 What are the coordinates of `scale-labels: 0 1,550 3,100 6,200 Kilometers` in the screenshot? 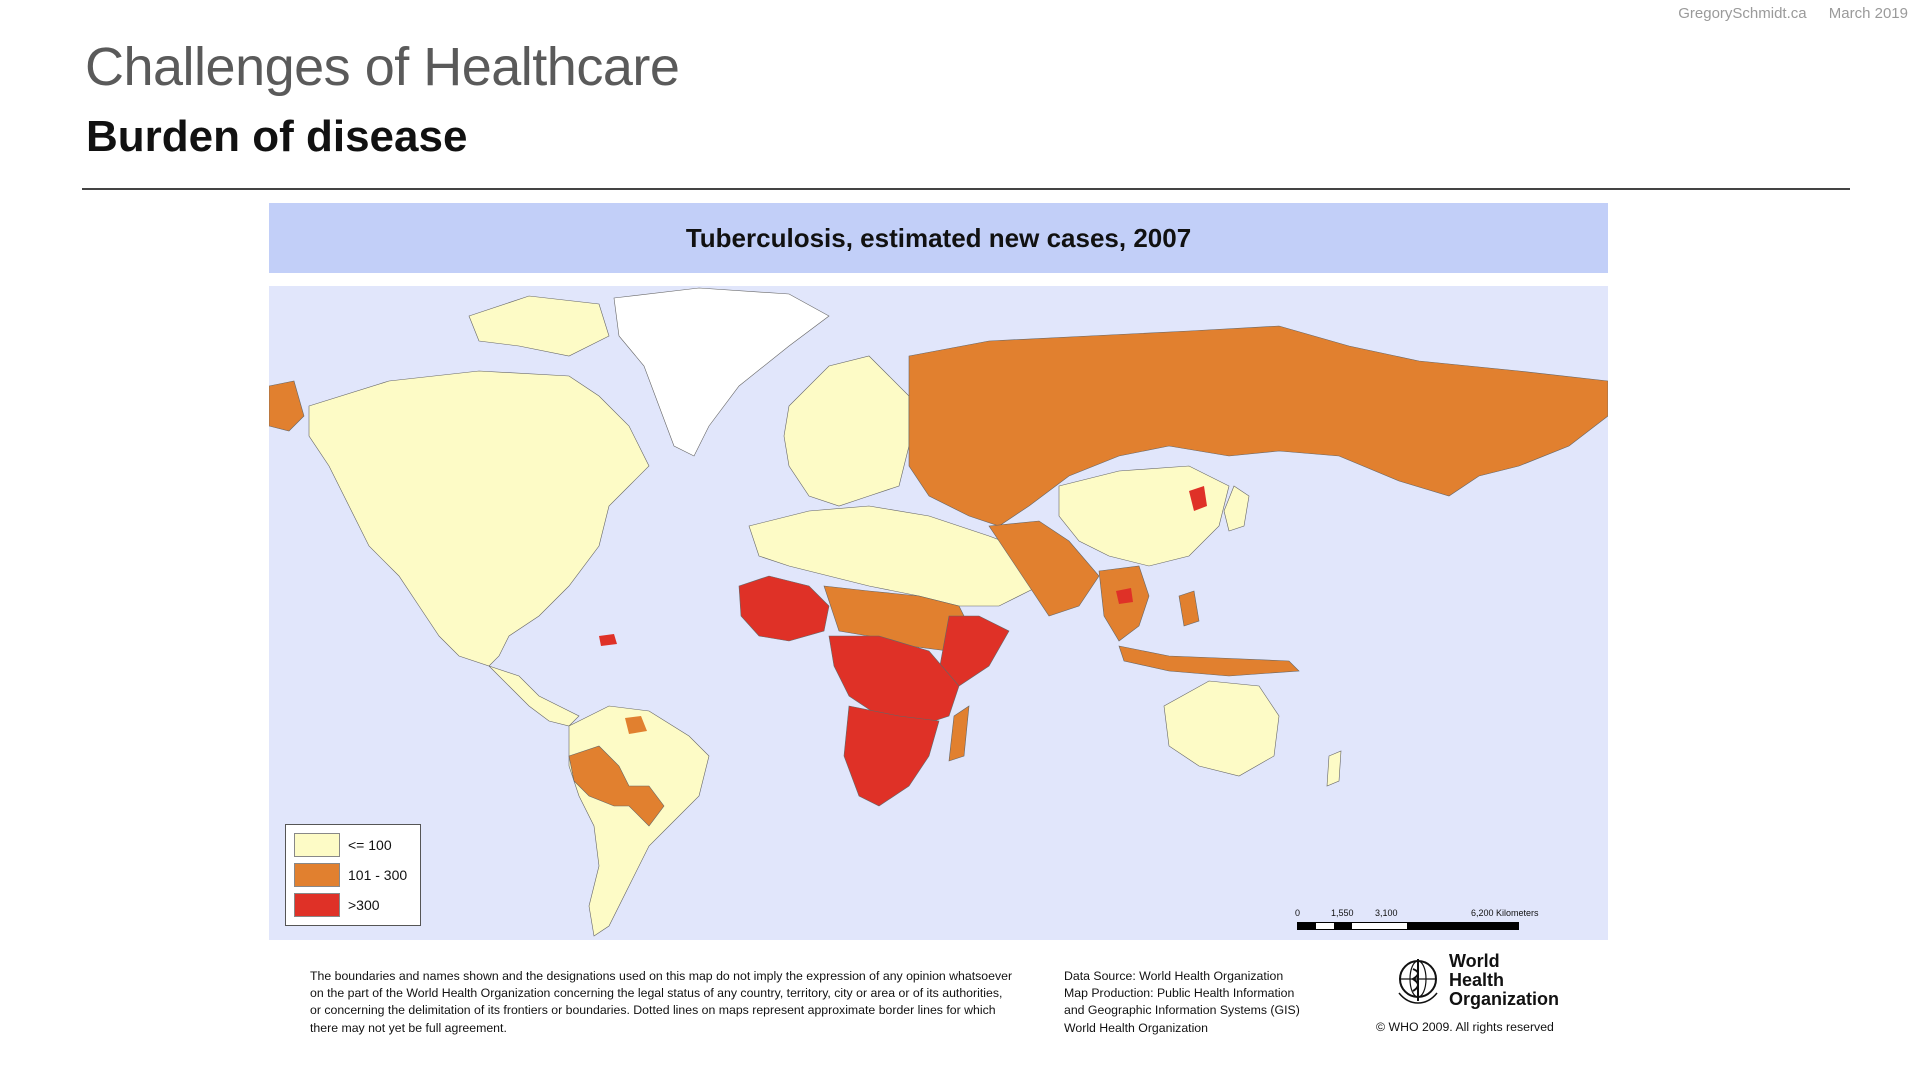 It's located at (1435, 914).